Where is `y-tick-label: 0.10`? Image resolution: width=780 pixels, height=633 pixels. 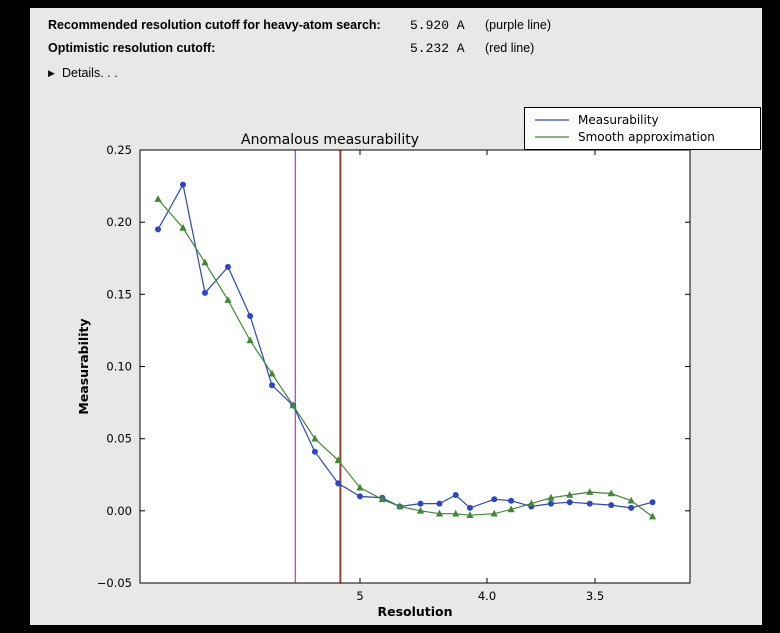 y-tick-label: 0.10 is located at coordinates (119, 367).